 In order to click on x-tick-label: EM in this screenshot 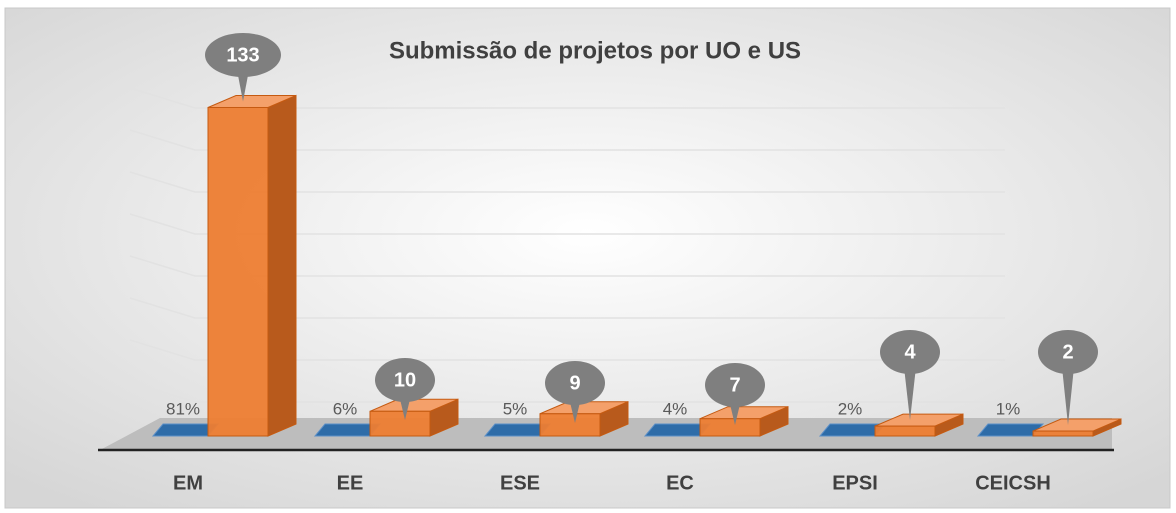, I will do `click(188, 483)`.